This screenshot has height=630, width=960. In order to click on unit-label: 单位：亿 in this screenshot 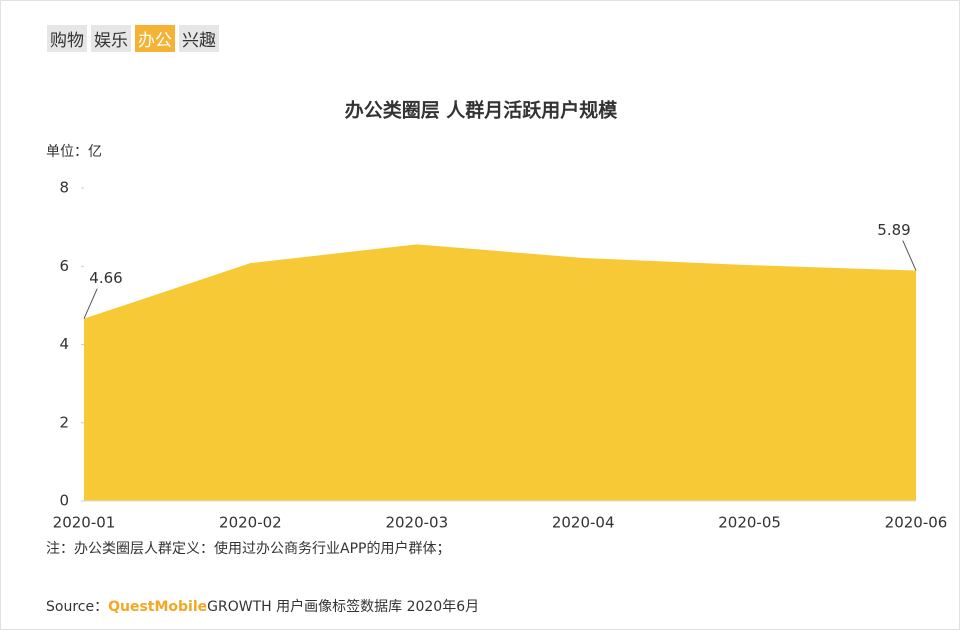, I will do `click(74, 152)`.